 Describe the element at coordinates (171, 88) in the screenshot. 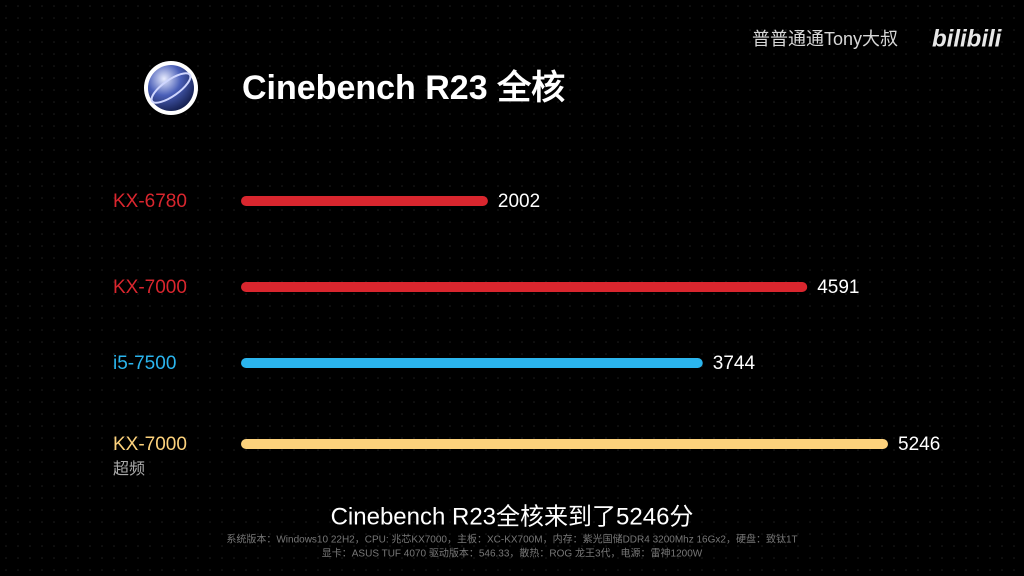

I see `logo` at that location.